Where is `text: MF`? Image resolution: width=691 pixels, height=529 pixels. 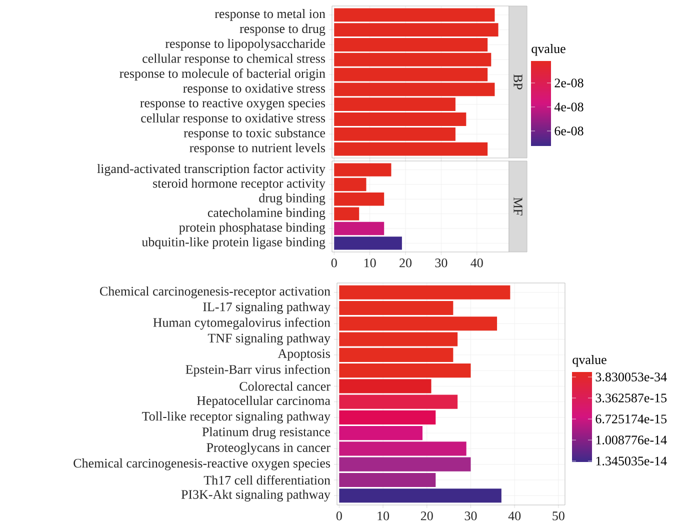
text: MF is located at coordinates (518, 206).